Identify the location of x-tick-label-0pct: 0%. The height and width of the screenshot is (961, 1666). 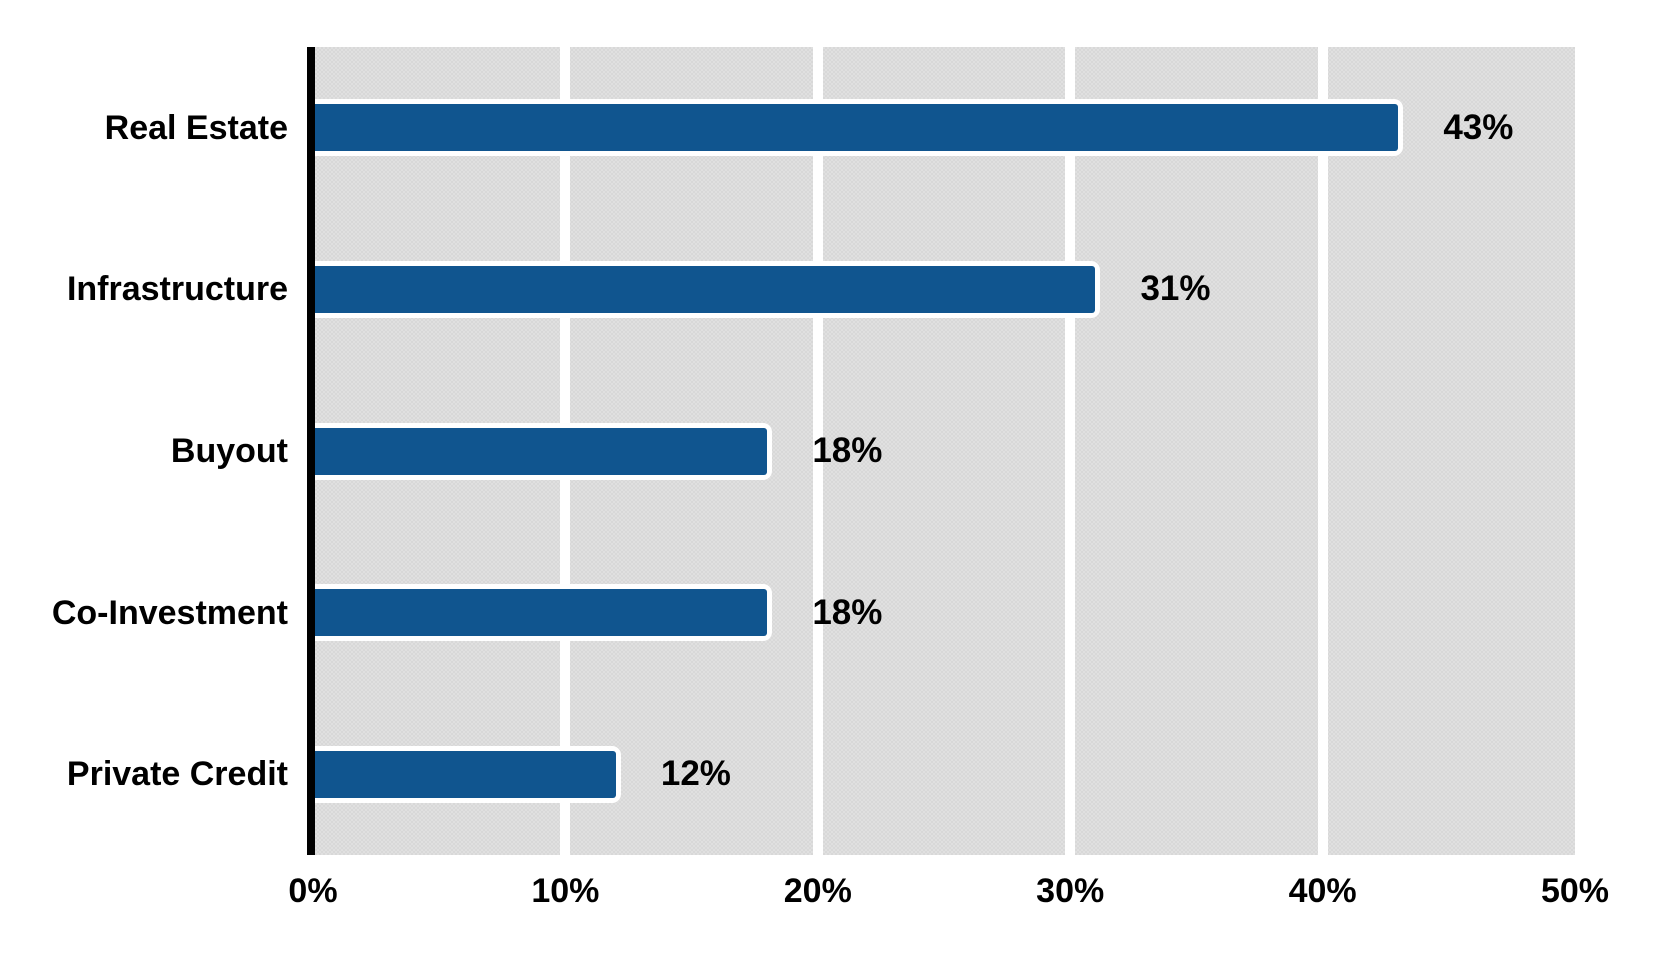
(313, 891).